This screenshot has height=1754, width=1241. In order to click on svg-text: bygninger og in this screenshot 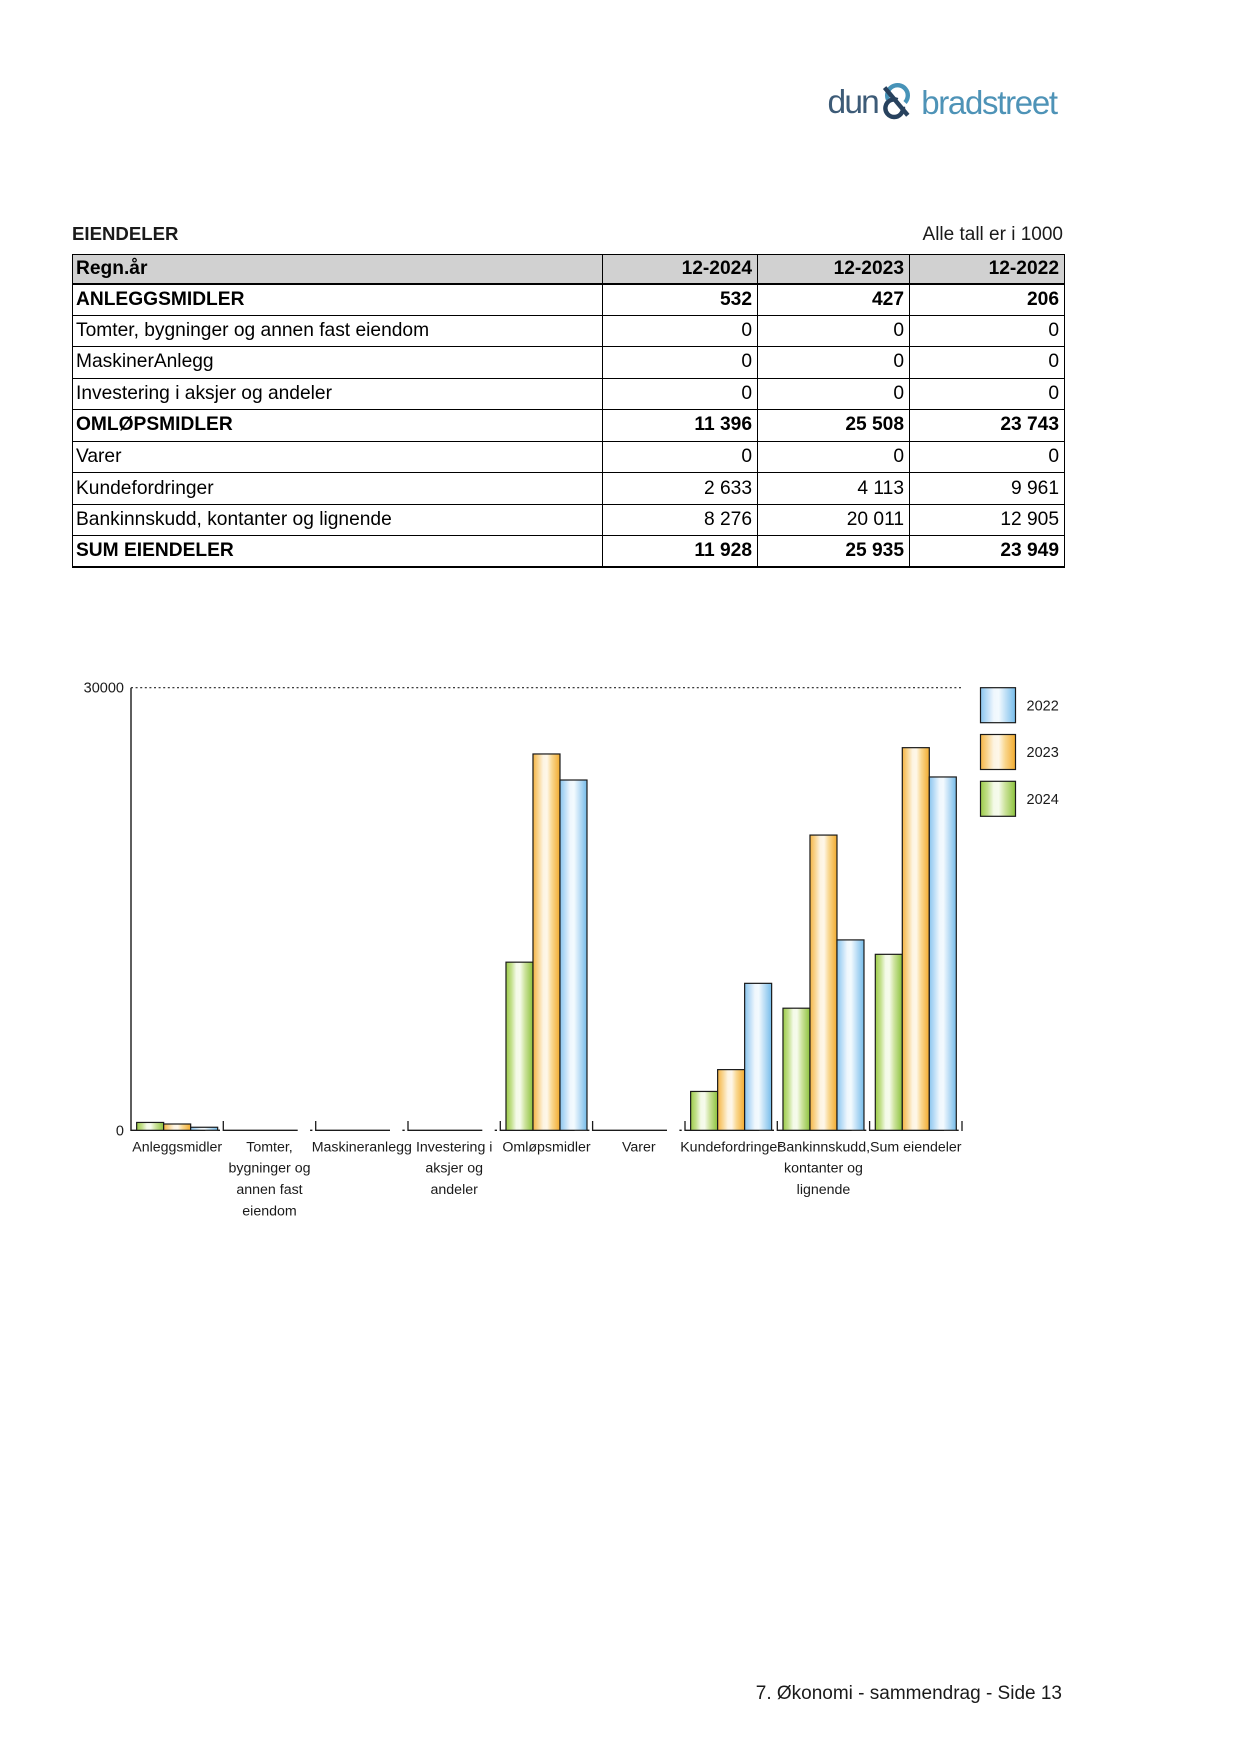, I will do `click(269, 1169)`.